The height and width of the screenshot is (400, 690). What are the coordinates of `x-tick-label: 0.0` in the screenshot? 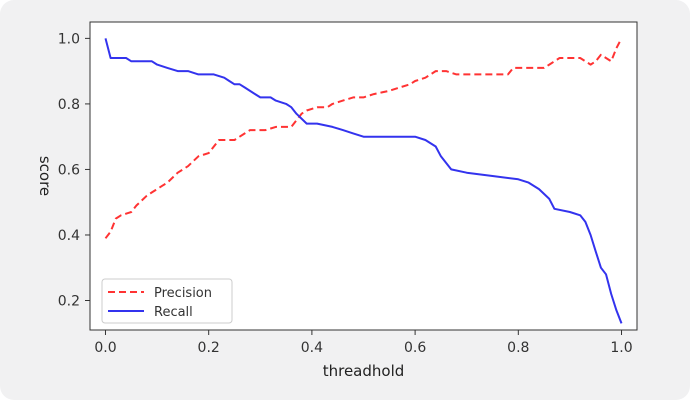 It's located at (105, 348).